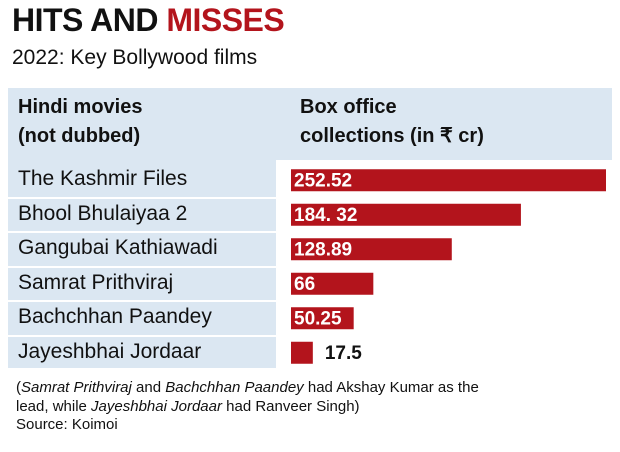 The height and width of the screenshot is (452, 620). What do you see at coordinates (115, 317) in the screenshot?
I see `category-label: Bachchhan Paandey` at bounding box center [115, 317].